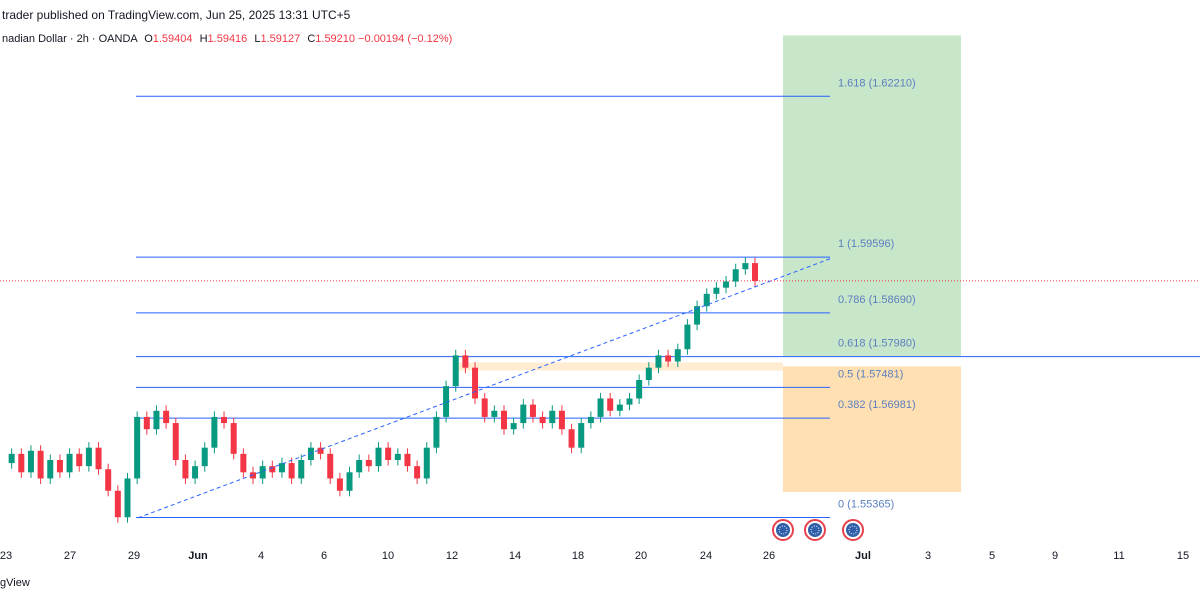 The image size is (1200, 600). I want to click on x-tick-label: 18, so click(578, 556).